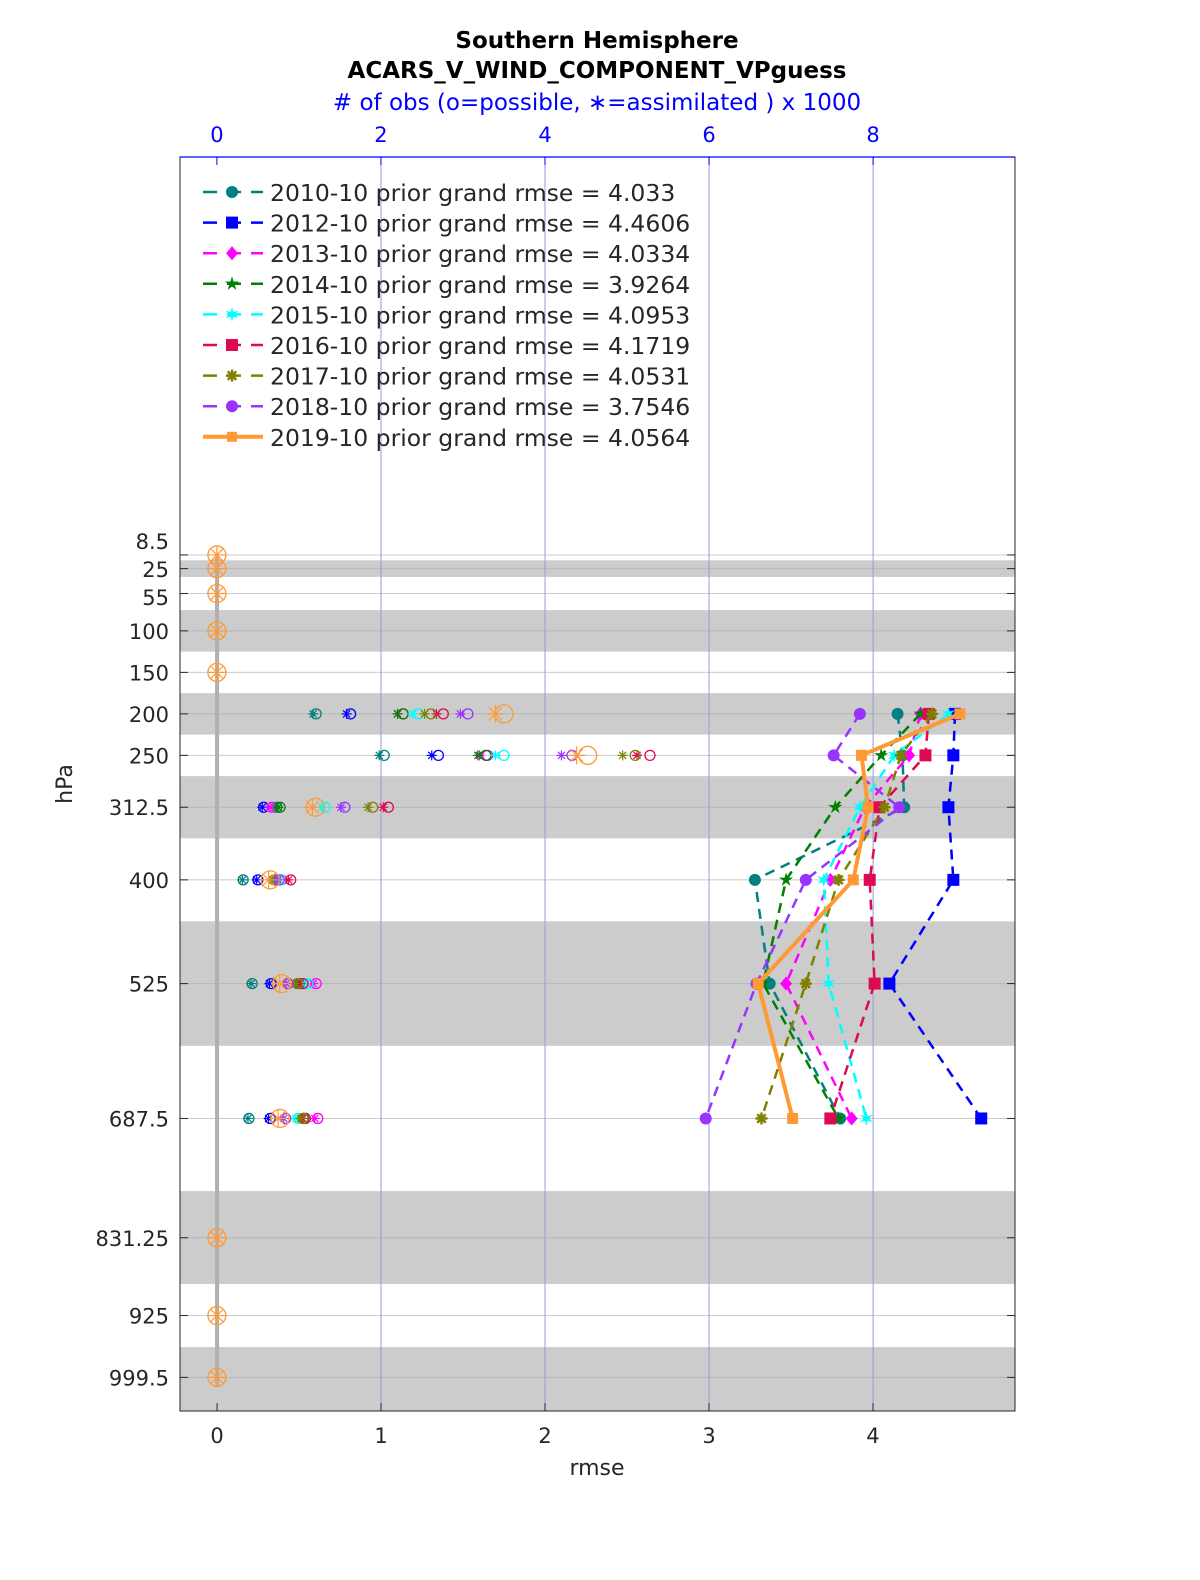 This screenshot has height=1580, width=1200. Describe the element at coordinates (472, 193) in the screenshot. I see `legend-label: 2010-10 prior grand rmse = 4.033` at that location.